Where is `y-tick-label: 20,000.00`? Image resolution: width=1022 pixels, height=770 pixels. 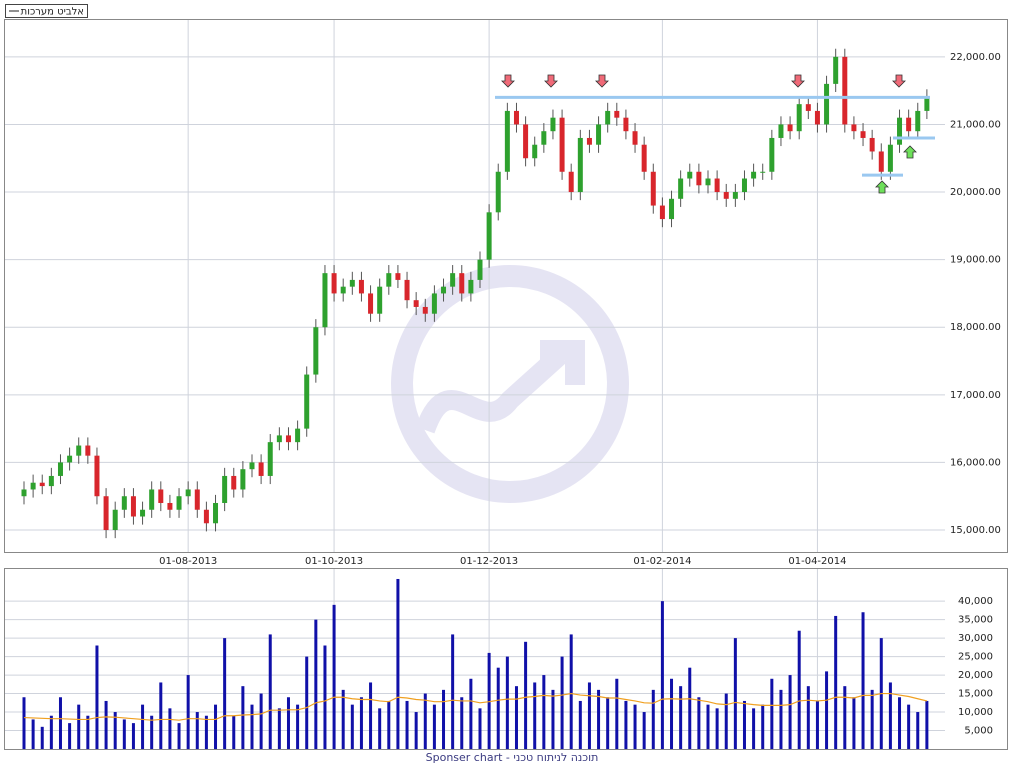 y-tick-label: 20,000.00 is located at coordinates (975, 192).